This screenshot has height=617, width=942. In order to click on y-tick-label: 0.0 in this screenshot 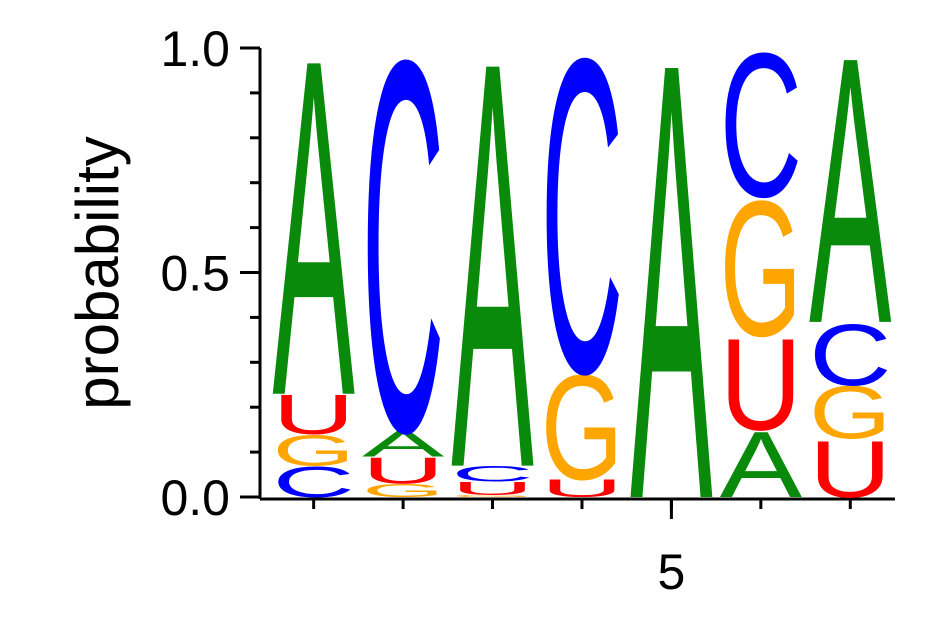, I will do `click(195, 498)`.